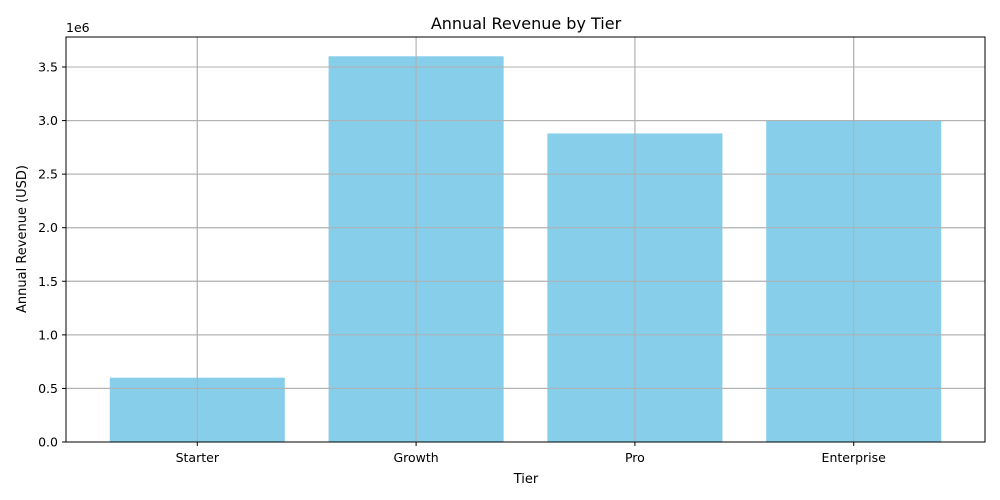  I want to click on y-tick-label: 3.0, so click(48, 120).